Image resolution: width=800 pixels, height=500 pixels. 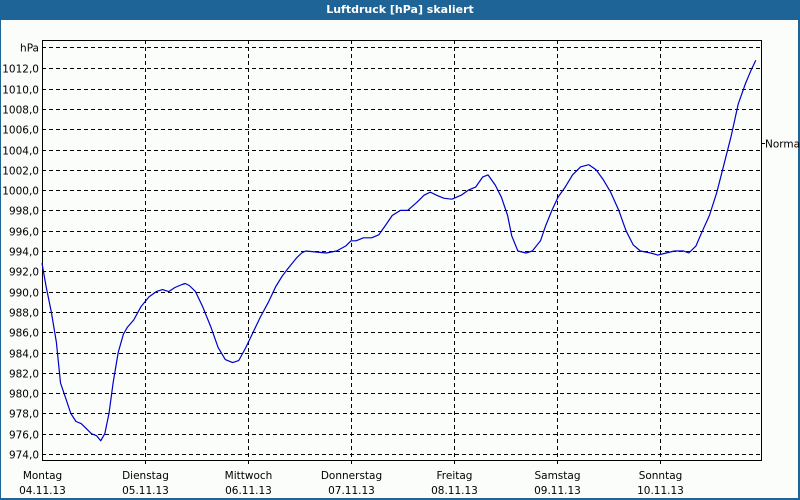 I want to click on y-tick-label: 974,0, so click(x=24, y=456).